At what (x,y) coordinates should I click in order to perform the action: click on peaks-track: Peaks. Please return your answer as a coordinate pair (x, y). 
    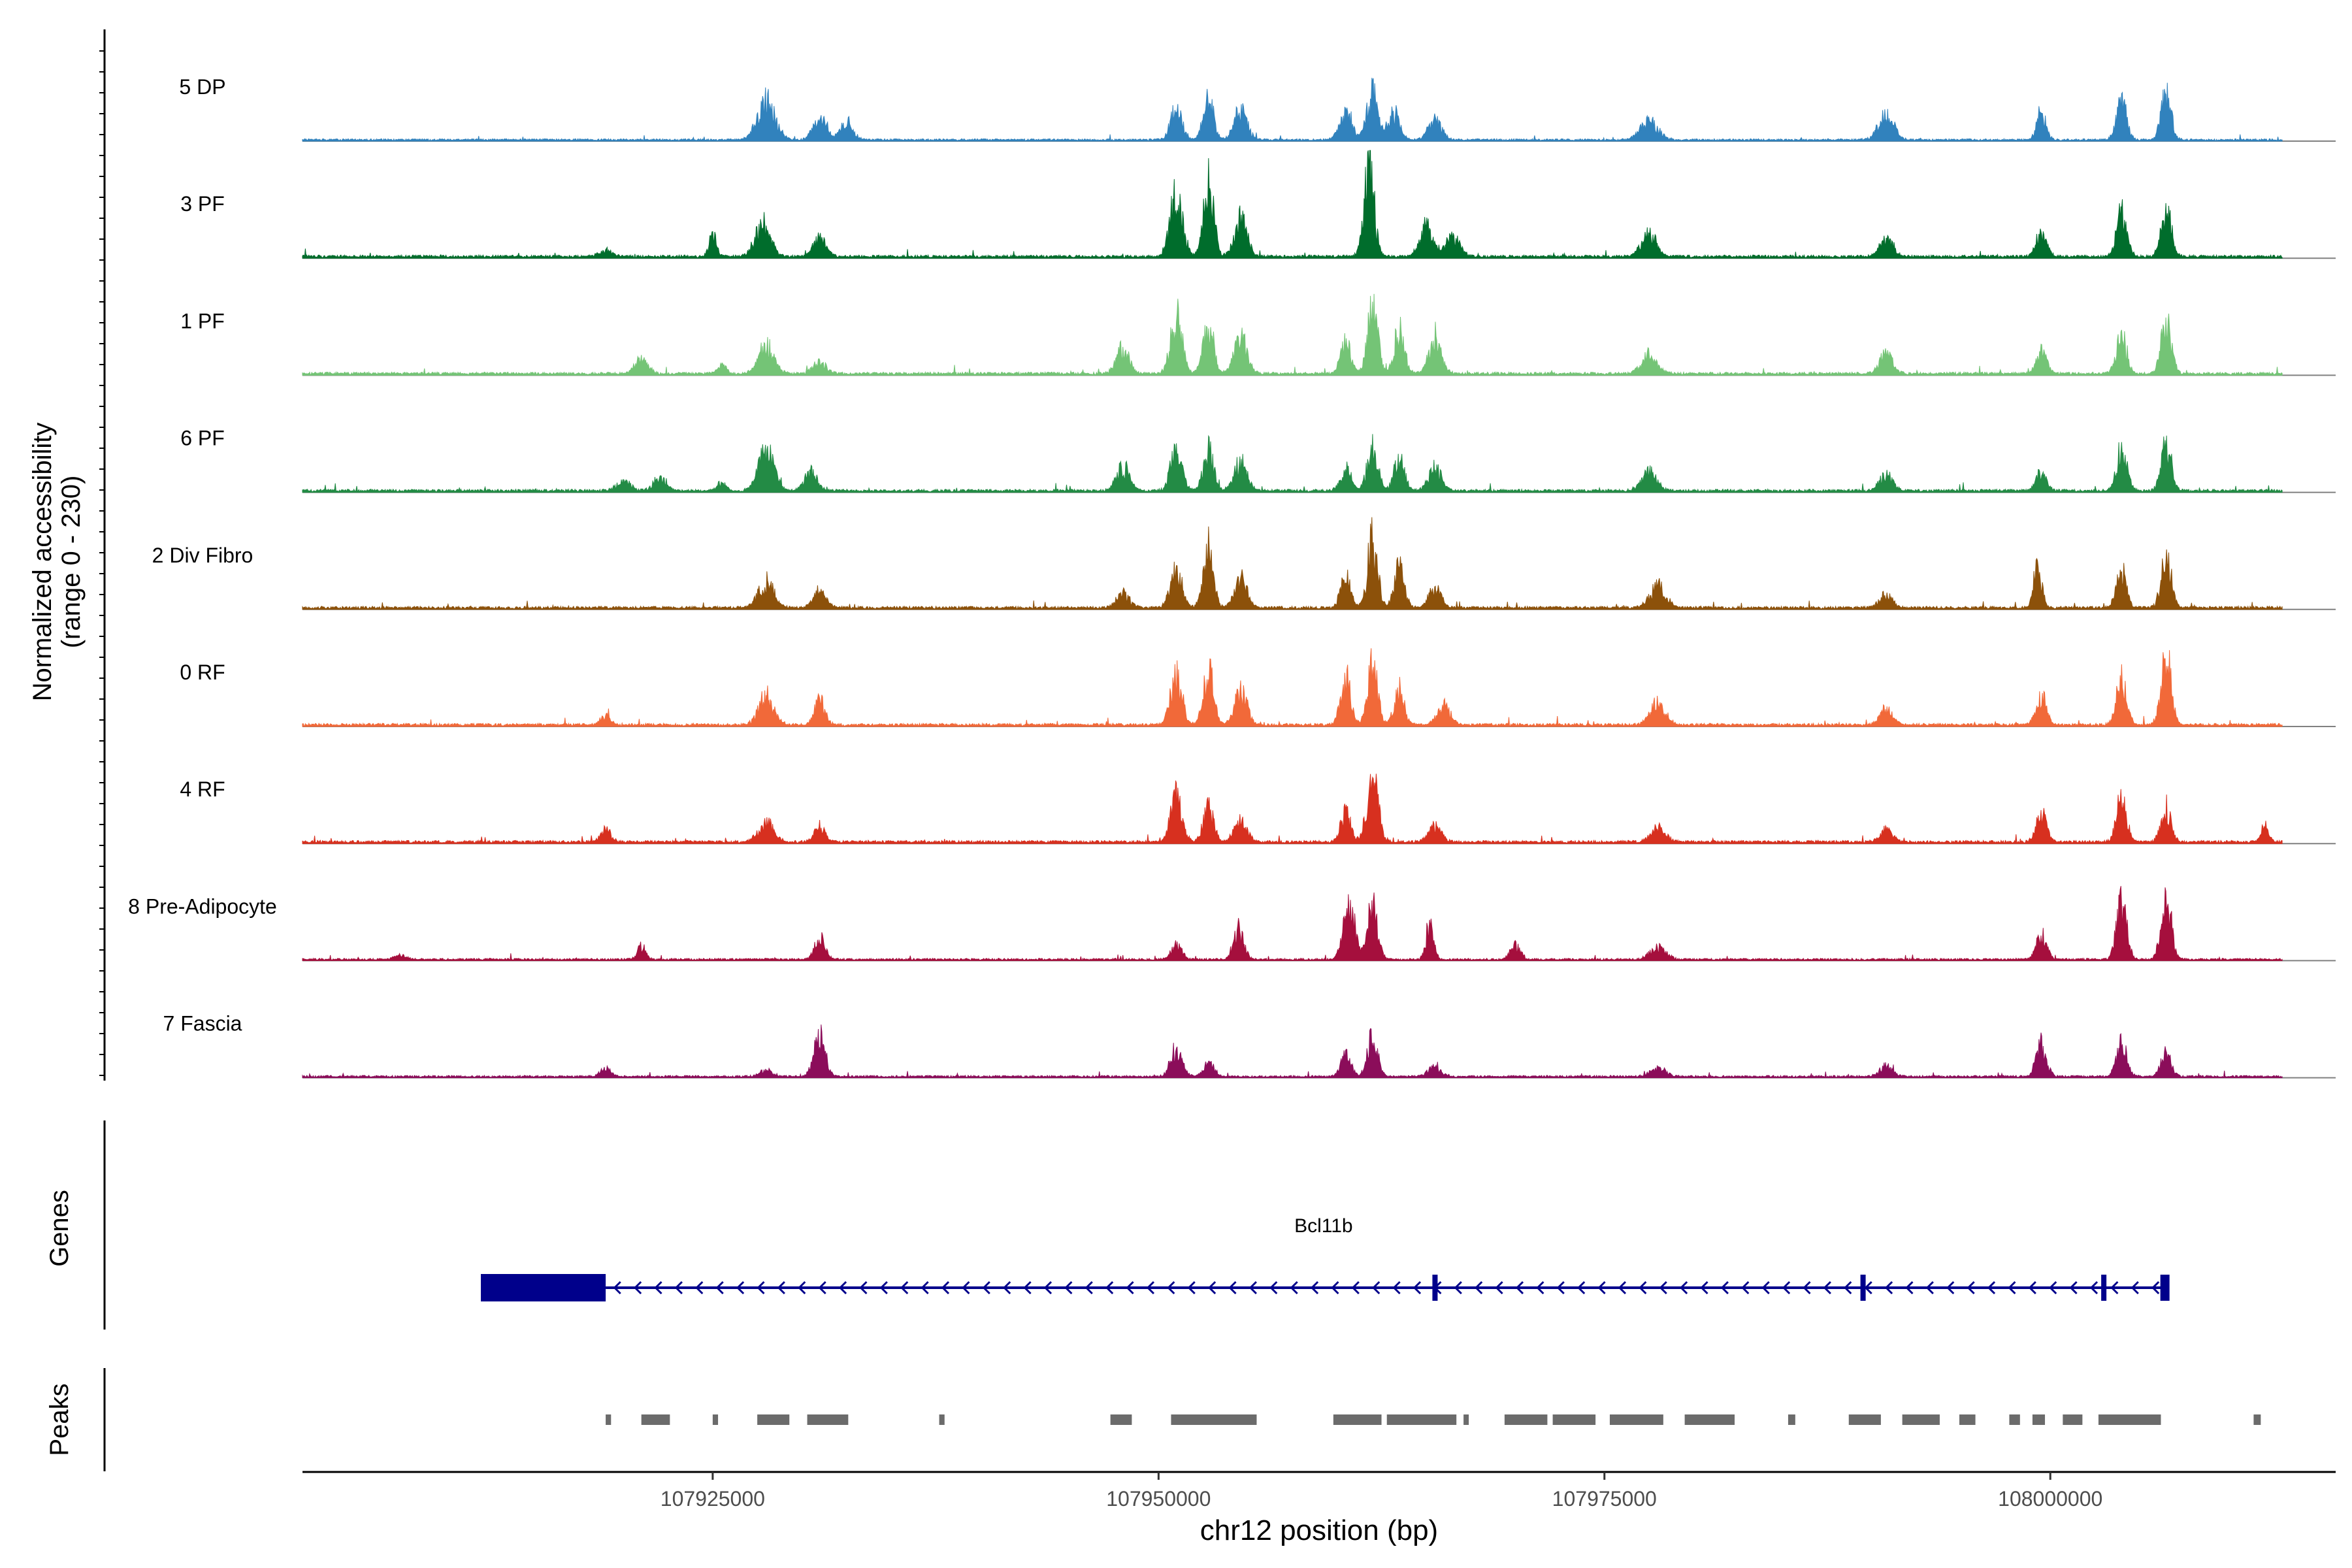
    Looking at the image, I should click on (1153, 1419).